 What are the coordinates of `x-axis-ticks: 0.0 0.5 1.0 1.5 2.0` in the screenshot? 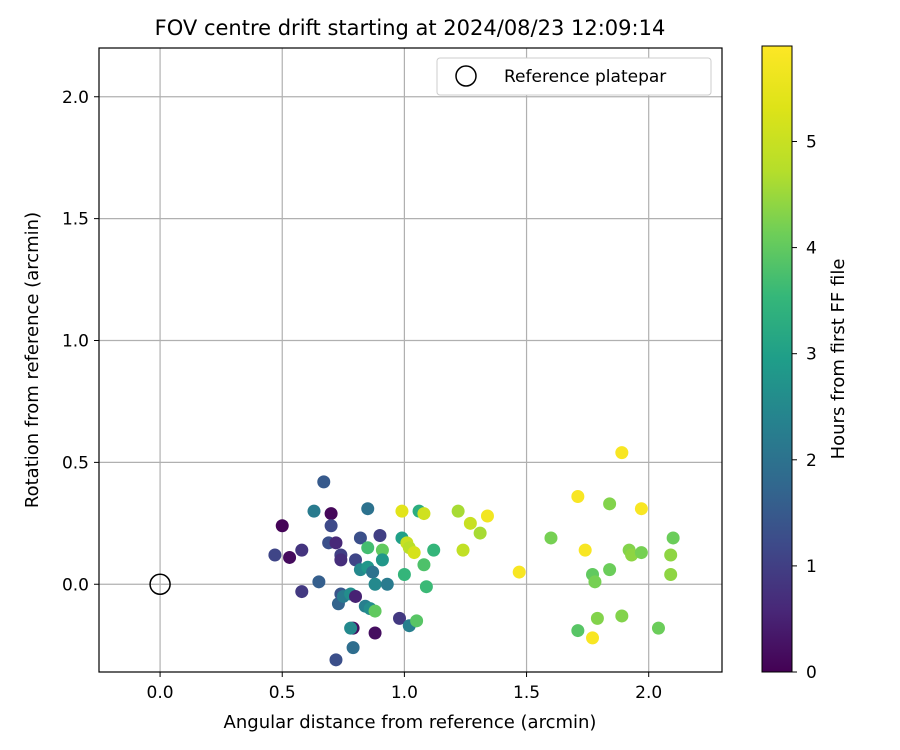 It's located at (404, 687).